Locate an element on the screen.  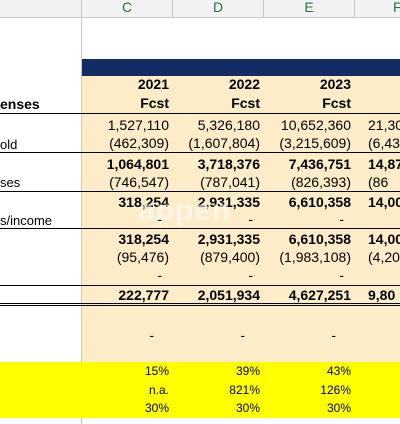
rate-e: 30% is located at coordinates (338, 408).